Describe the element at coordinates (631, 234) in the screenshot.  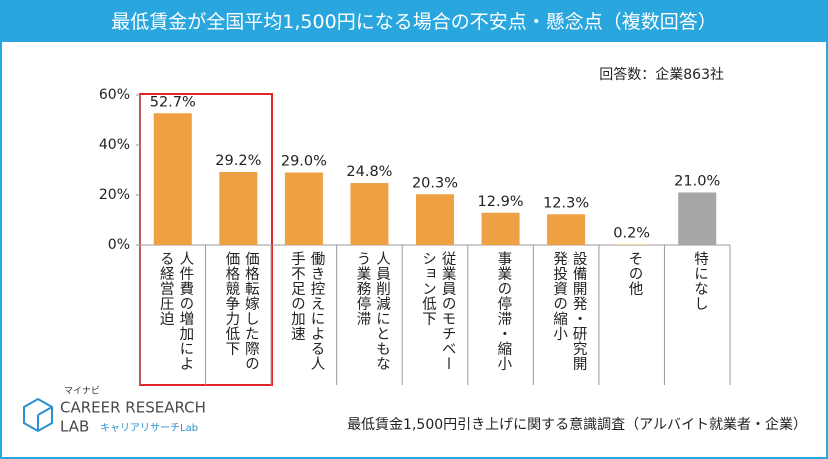
I see `value-label: 0.2%` at that location.